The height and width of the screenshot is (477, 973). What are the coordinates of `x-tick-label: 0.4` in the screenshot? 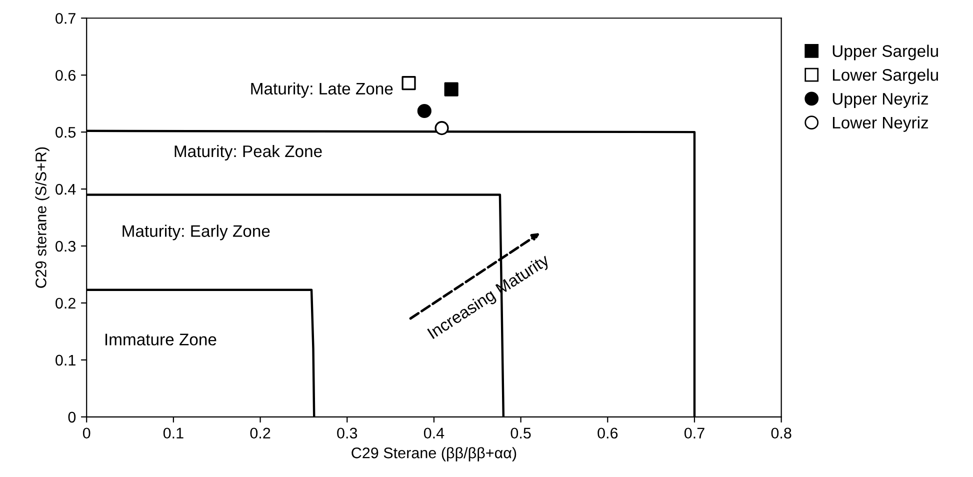 It's located at (434, 433).